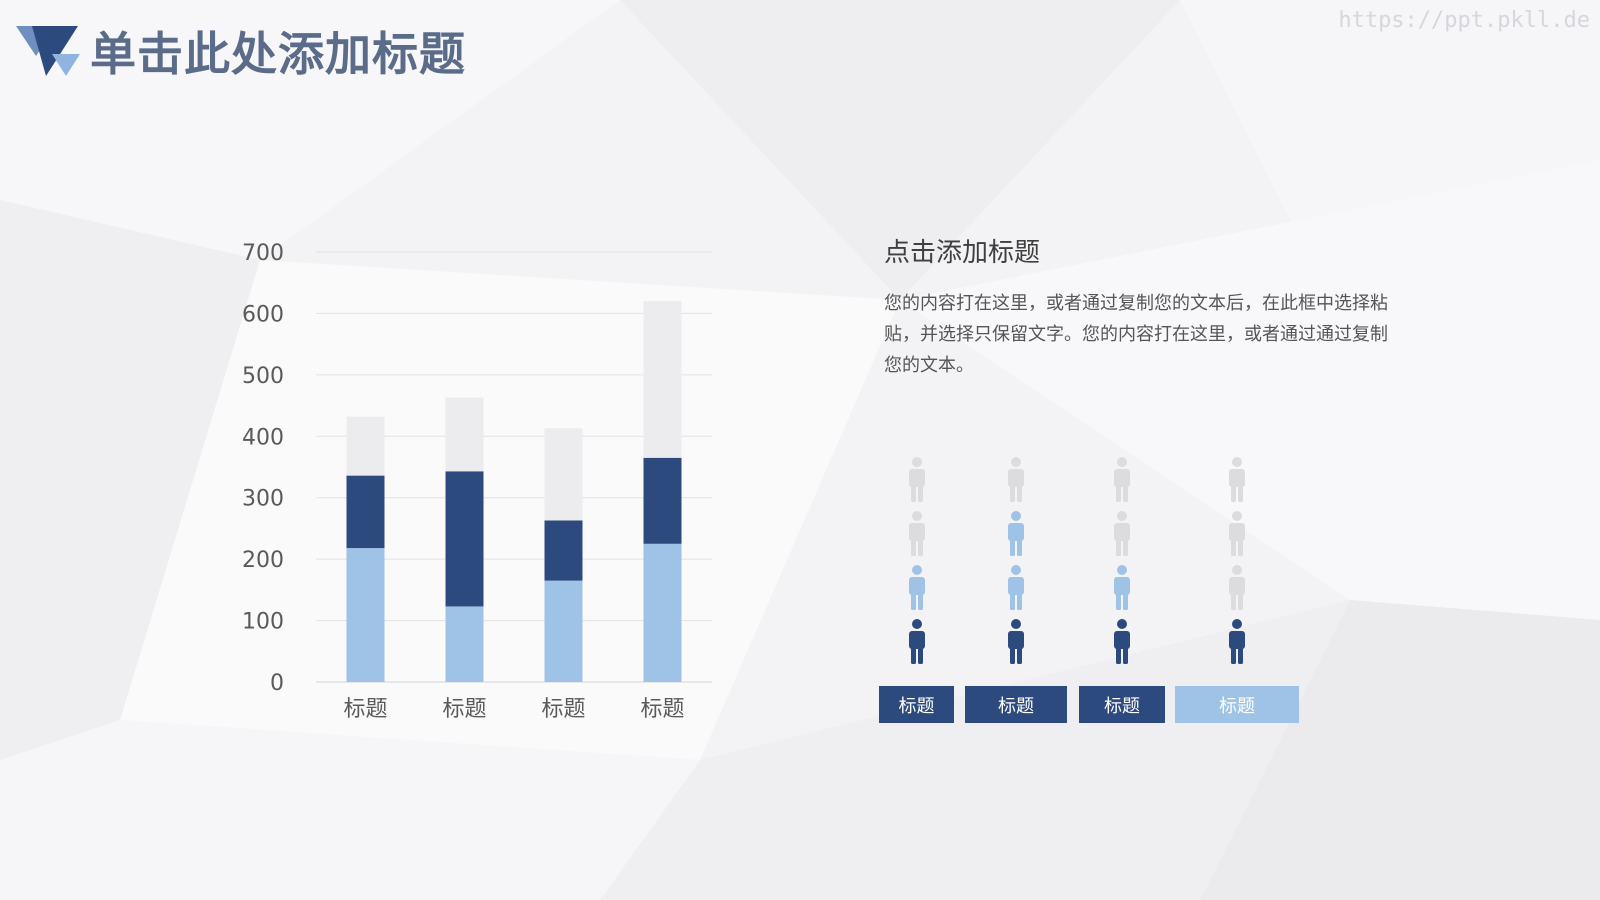 The width and height of the screenshot is (1600, 900). Describe the element at coordinates (263, 499) in the screenshot. I see `y-tick-label: 300` at that location.